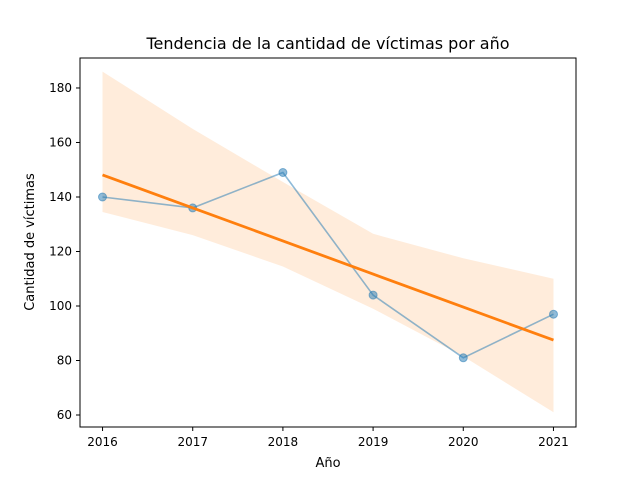  What do you see at coordinates (102, 442) in the screenshot?
I see `x-tick-label: 2016` at bounding box center [102, 442].